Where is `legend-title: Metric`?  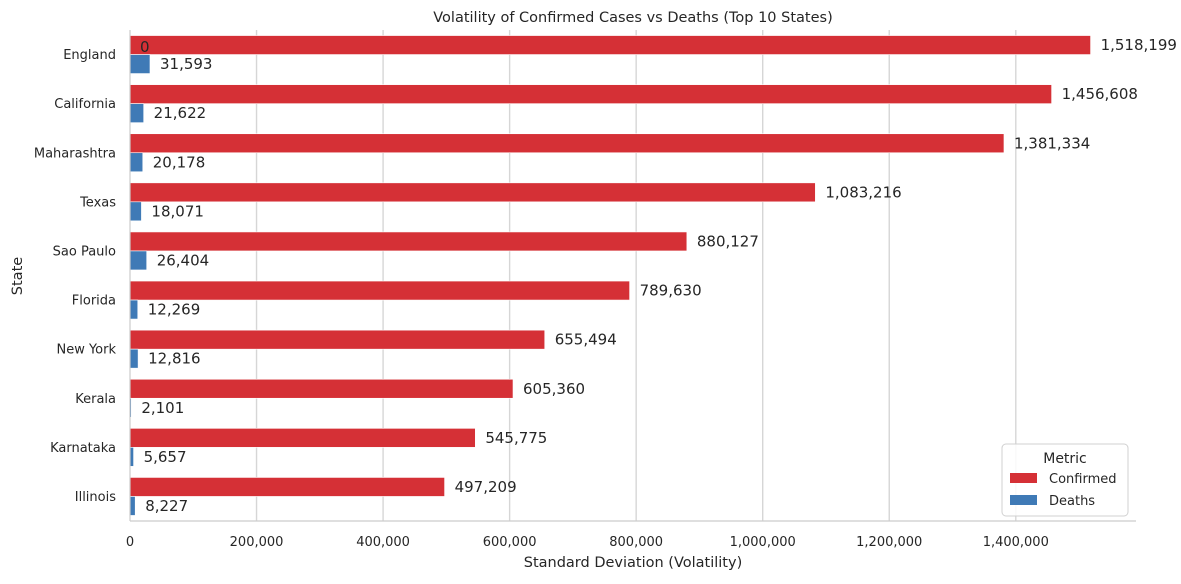
legend-title: Metric is located at coordinates (1065, 459).